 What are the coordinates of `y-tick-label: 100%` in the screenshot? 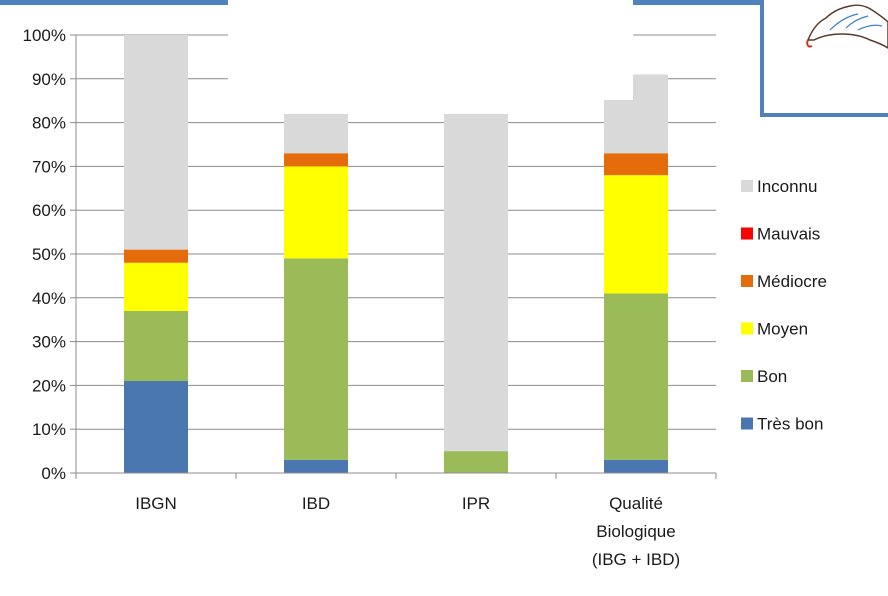 It's located at (44, 35).